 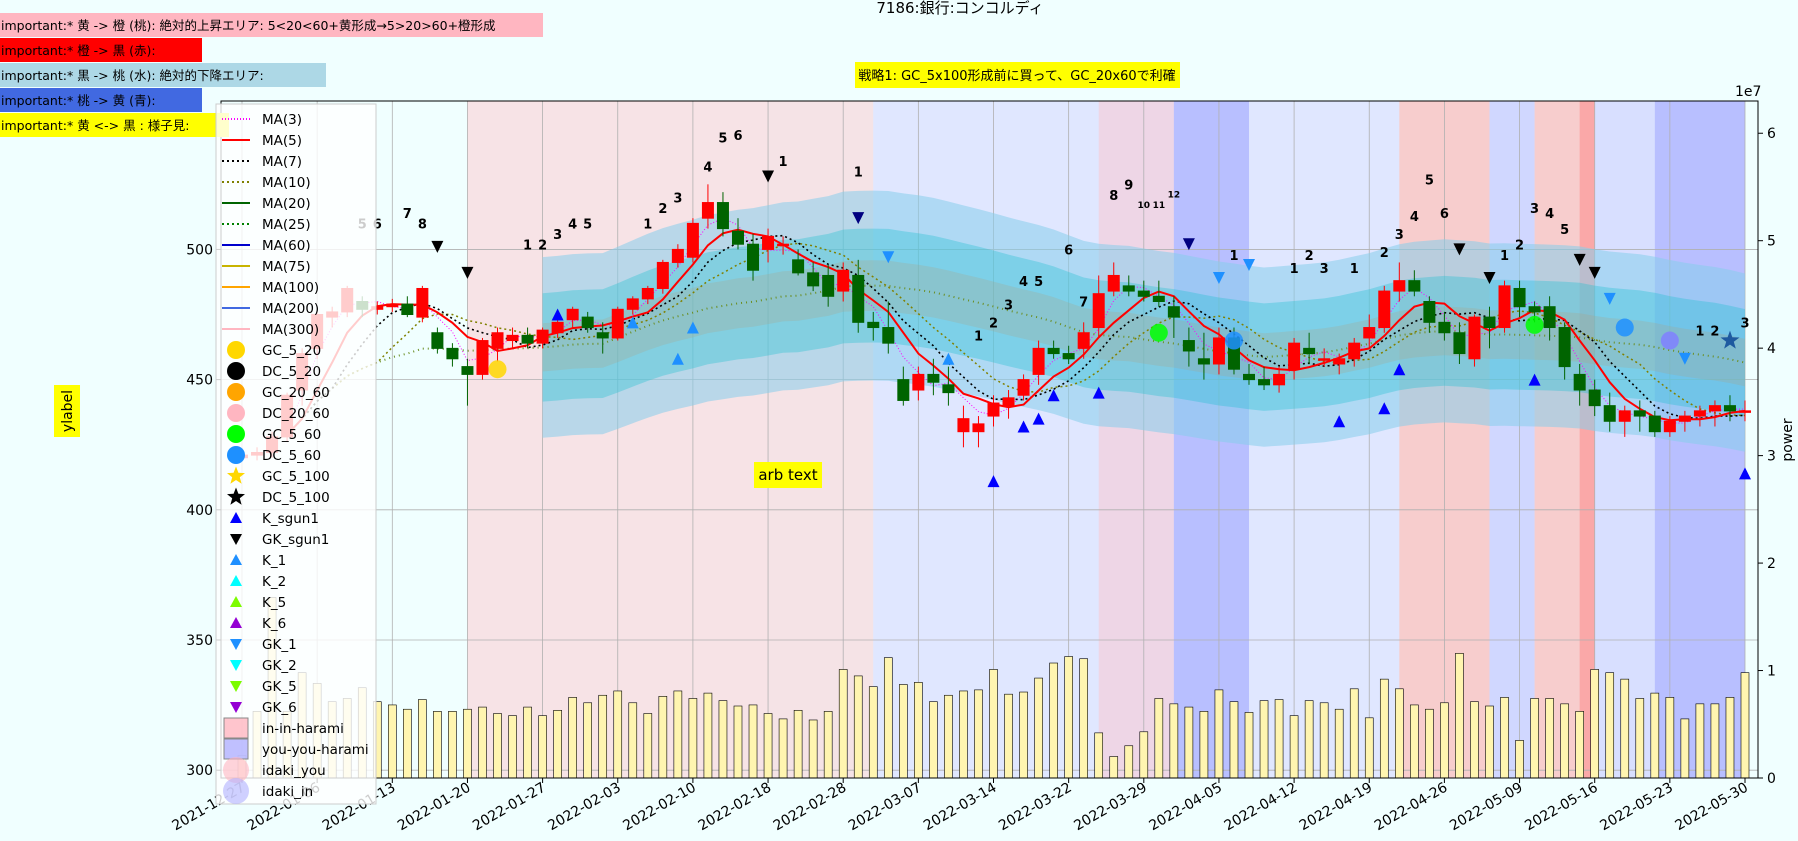 I want to click on legend-label: MA(5), so click(x=282, y=141).